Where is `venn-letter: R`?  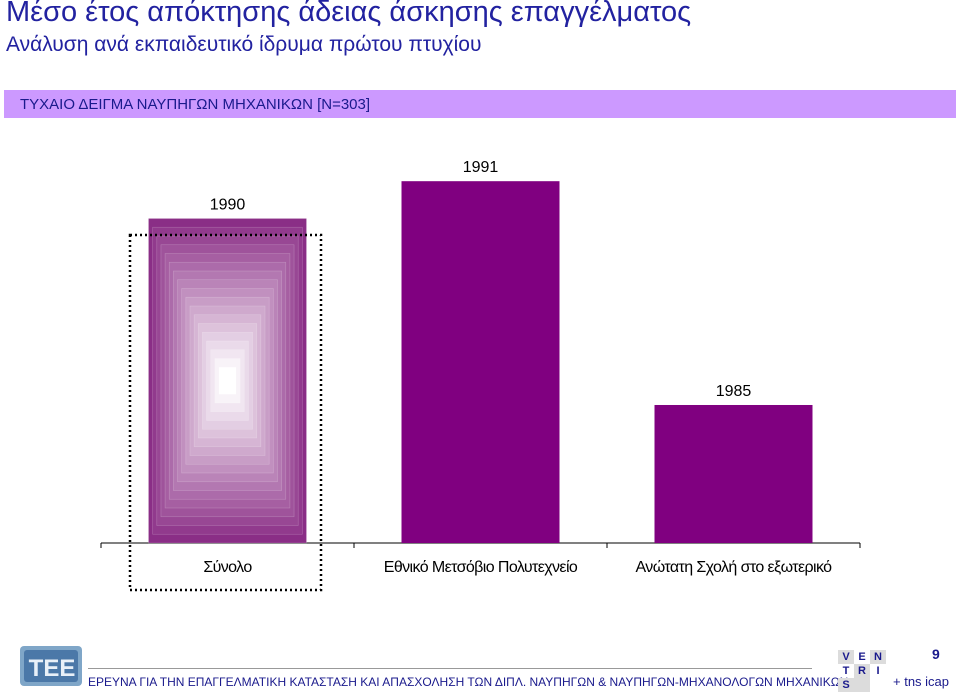 venn-letter: R is located at coordinates (862, 671).